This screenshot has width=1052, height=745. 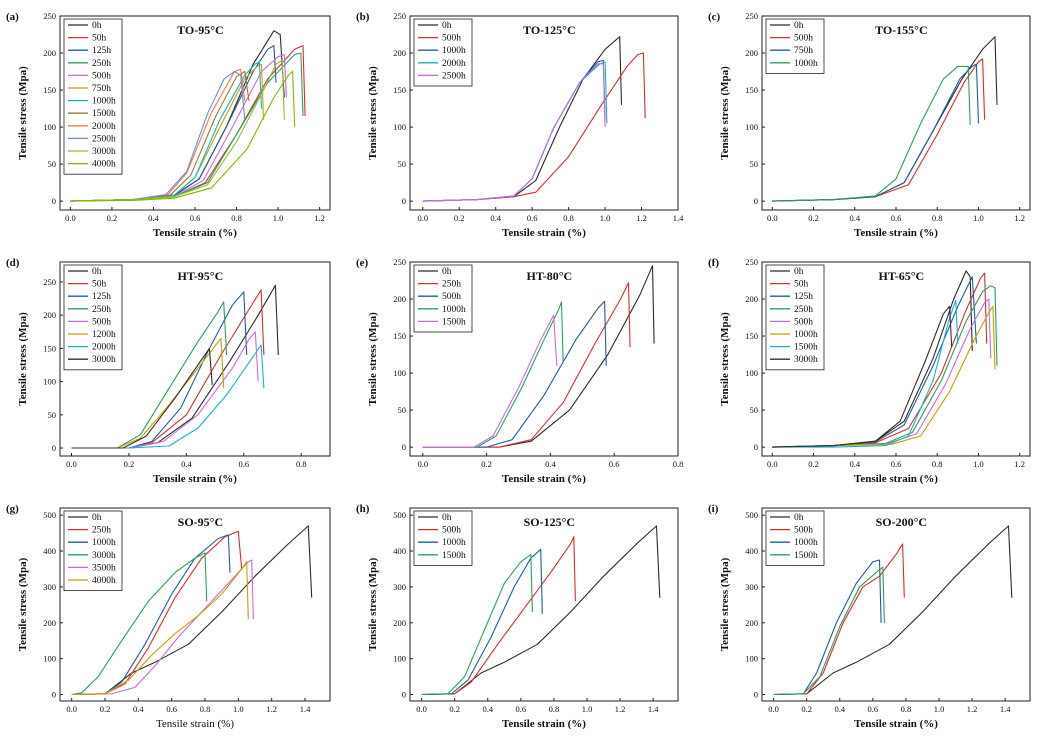 I want to click on panel-label: (f), so click(x=713, y=263).